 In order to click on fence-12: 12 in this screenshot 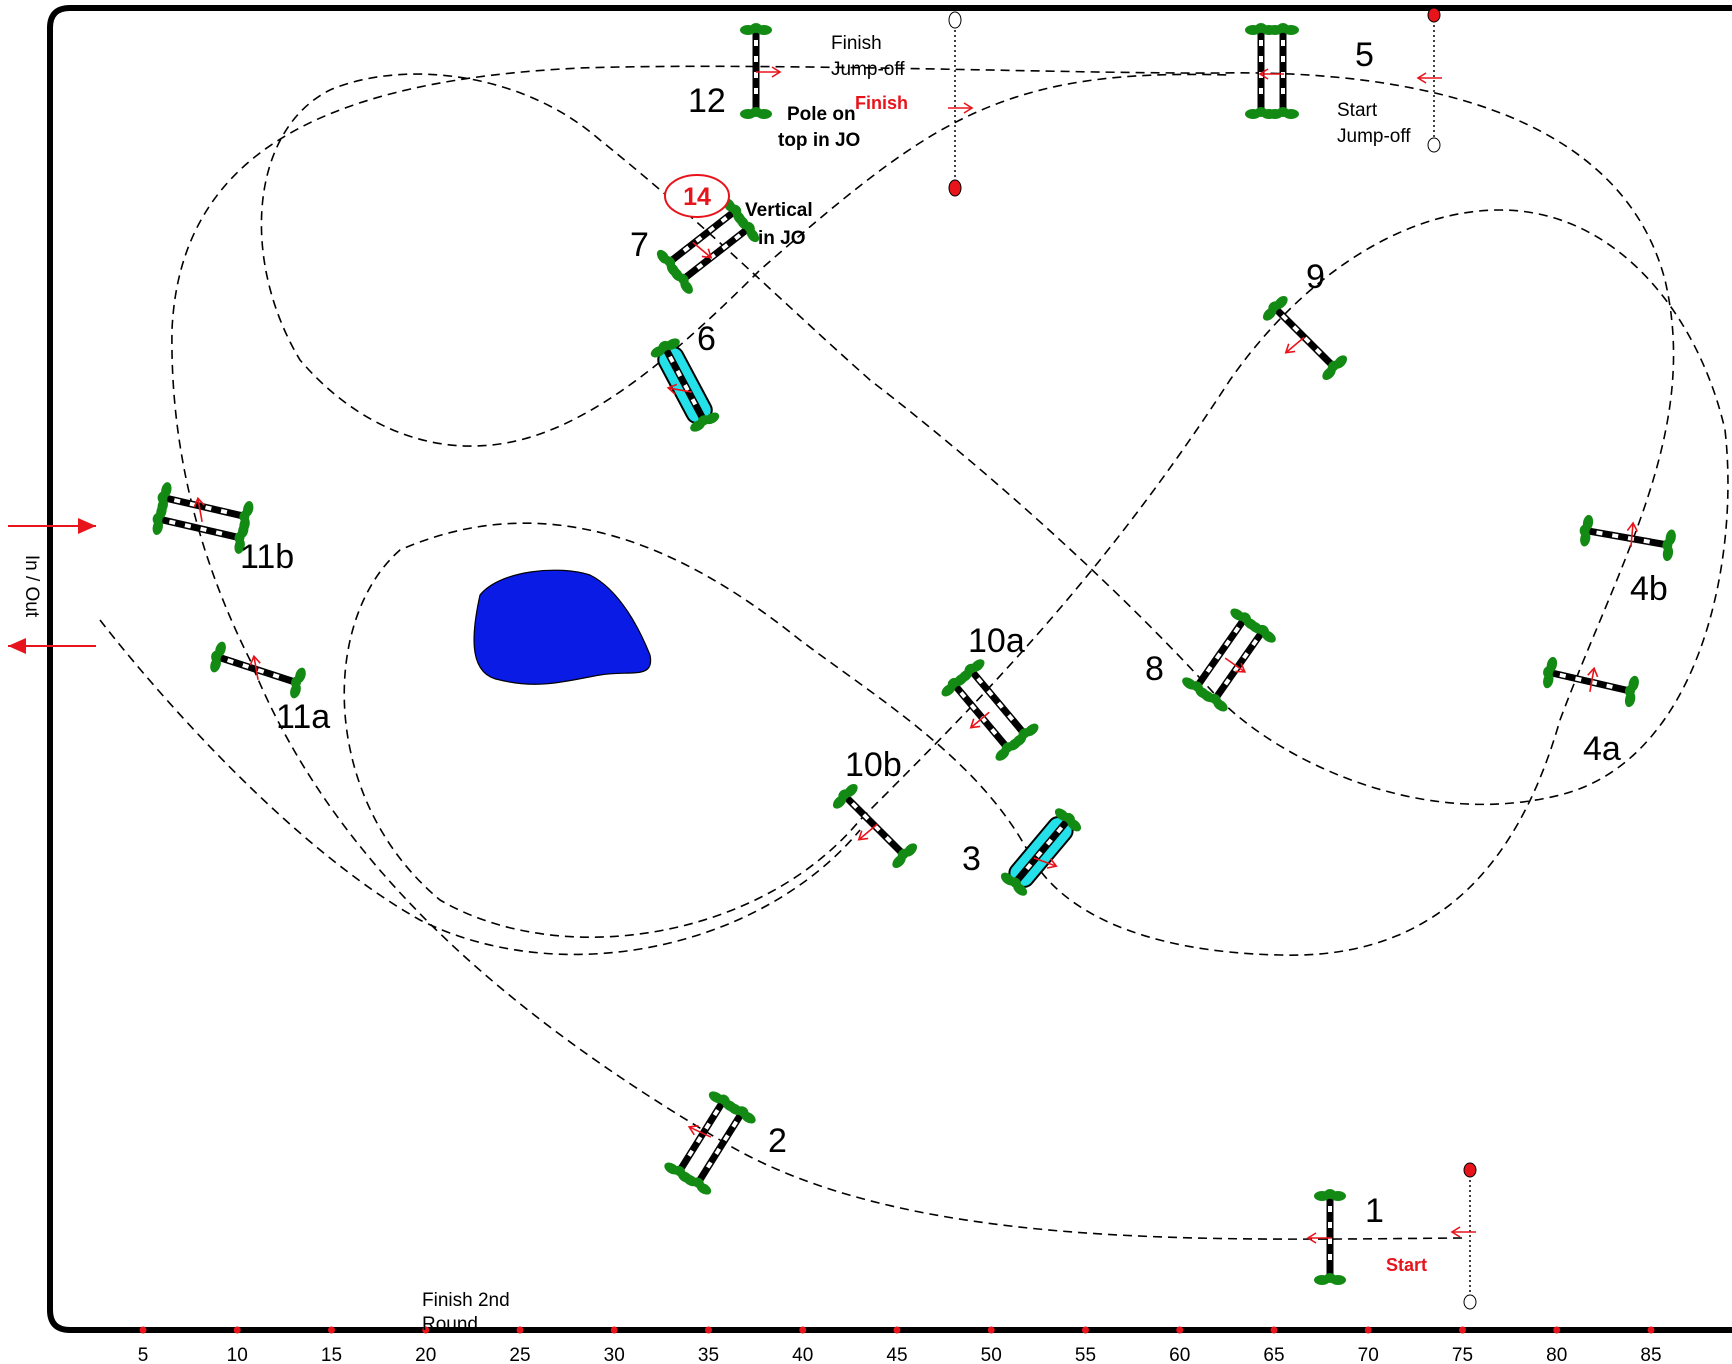, I will do `click(830, 71)`.